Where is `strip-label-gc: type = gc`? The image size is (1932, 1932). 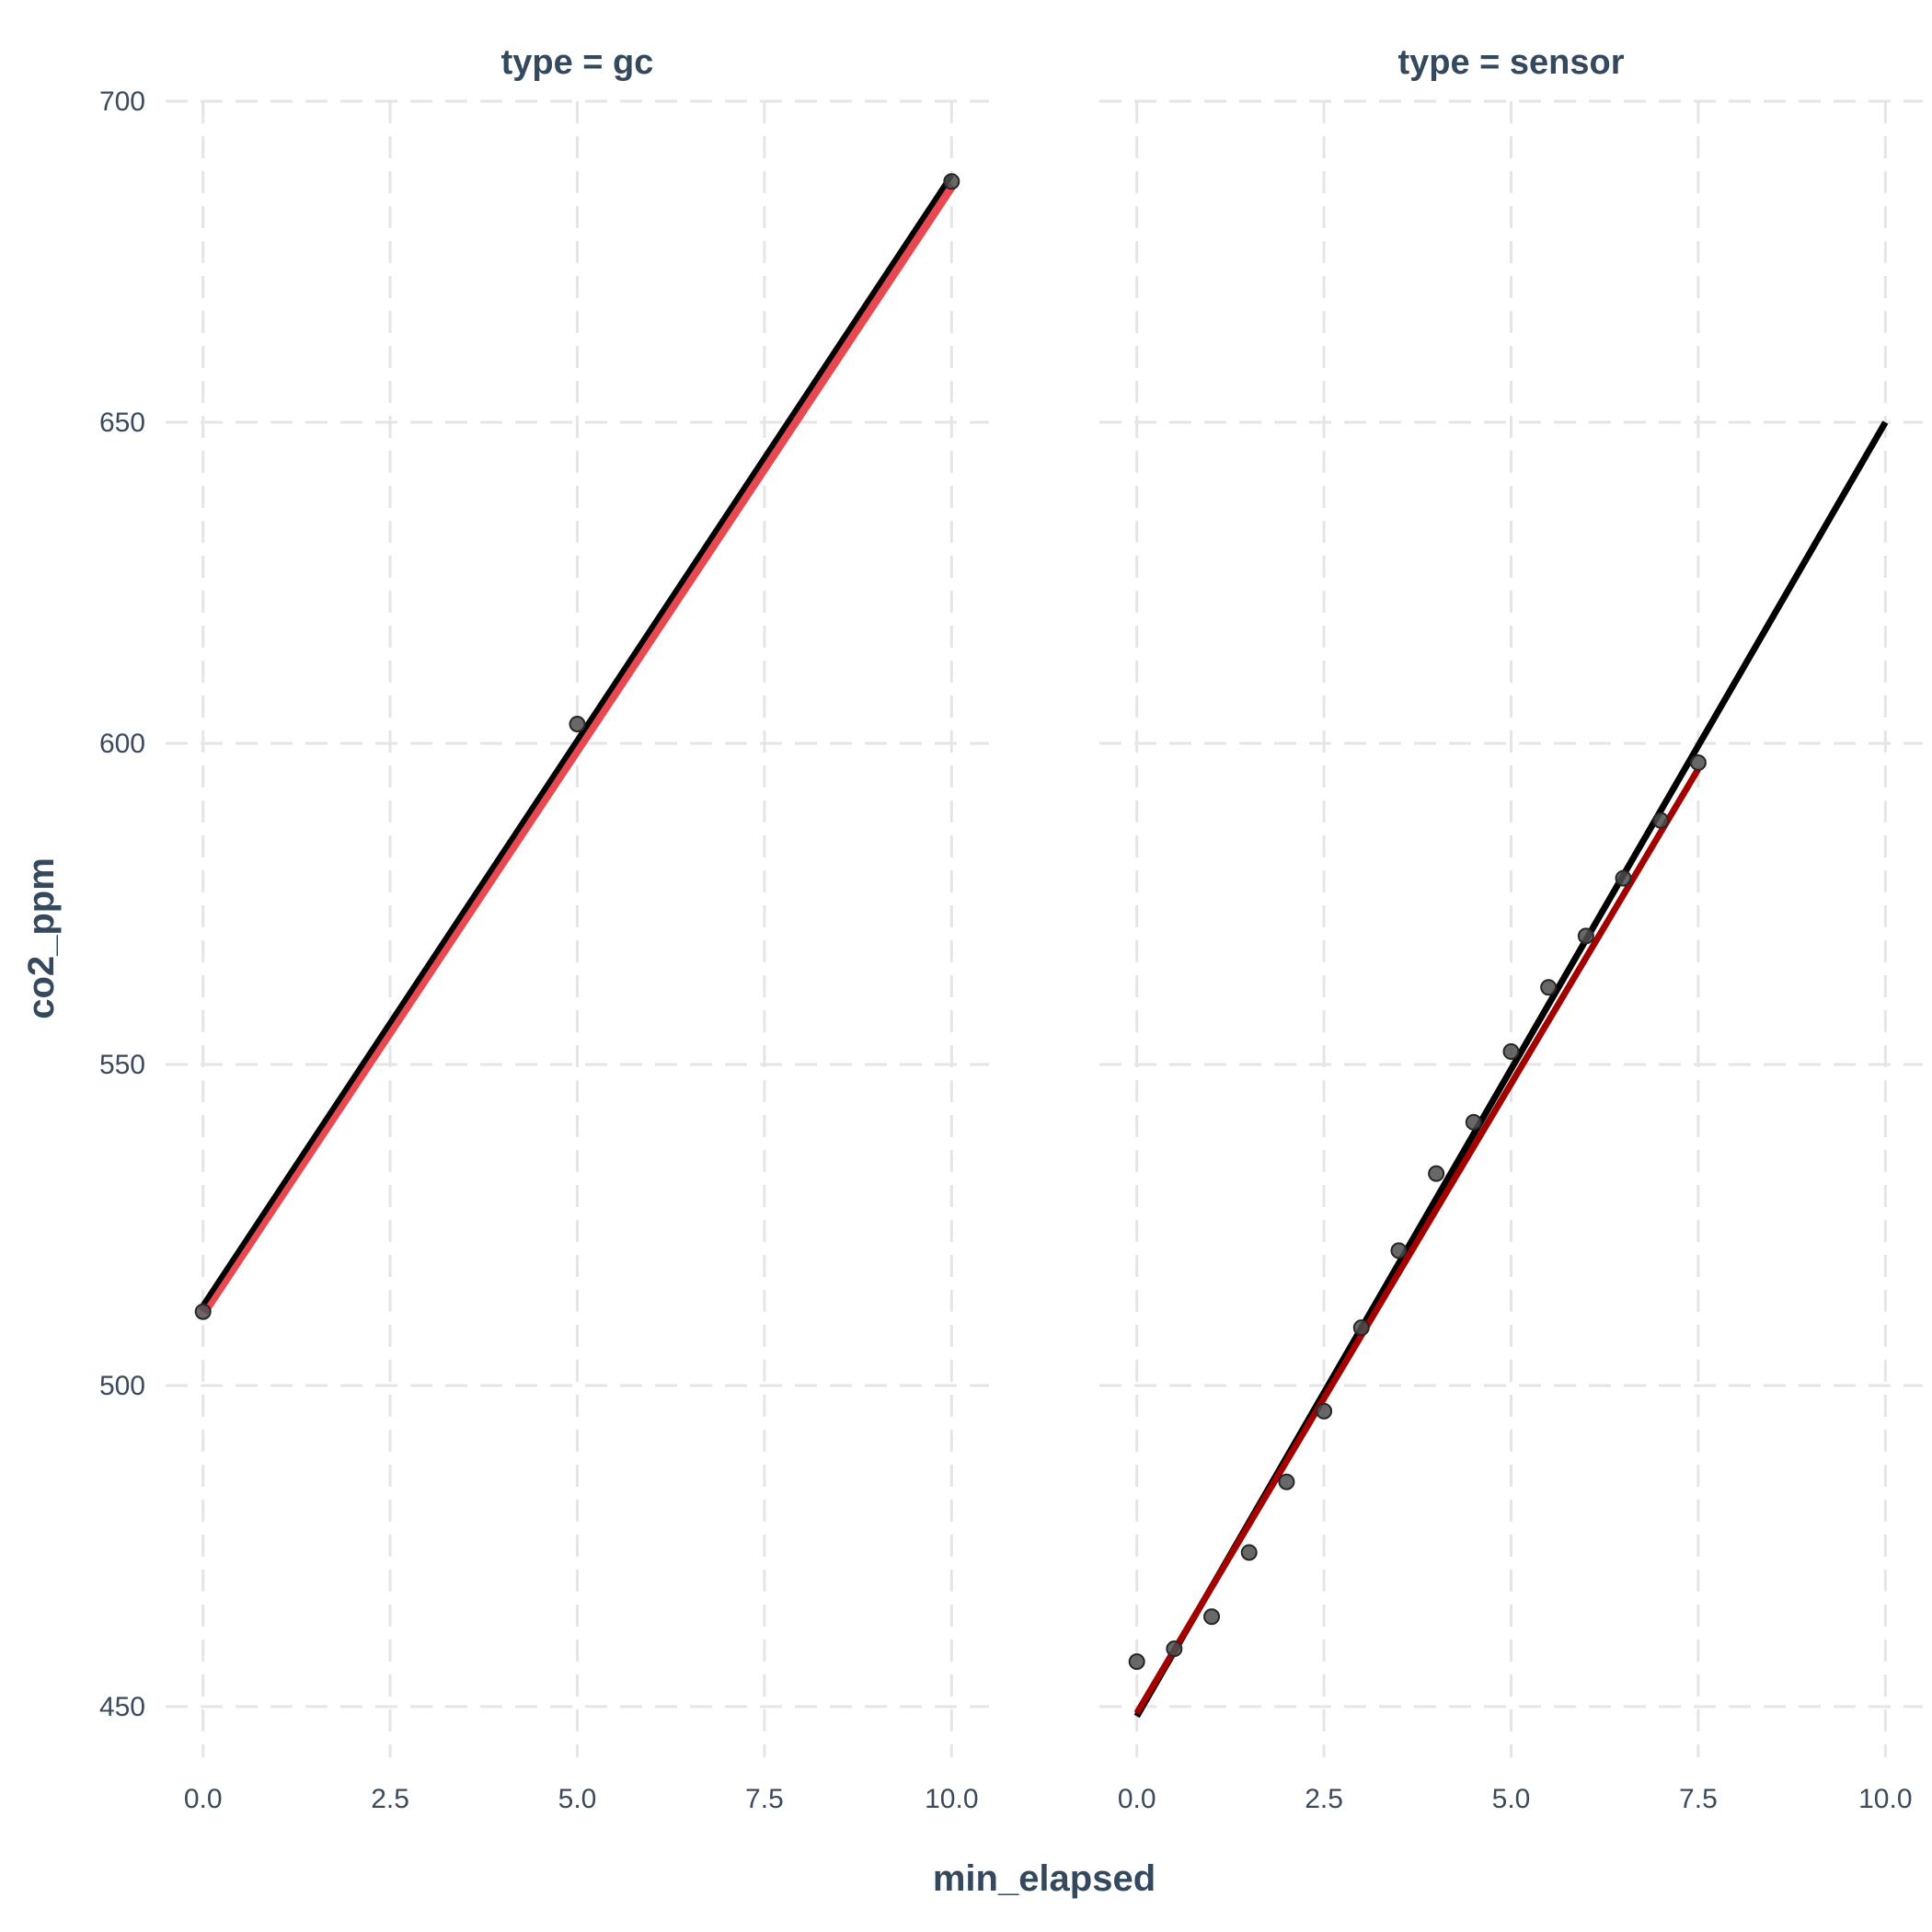
strip-label-gc: type = gc is located at coordinates (577, 62).